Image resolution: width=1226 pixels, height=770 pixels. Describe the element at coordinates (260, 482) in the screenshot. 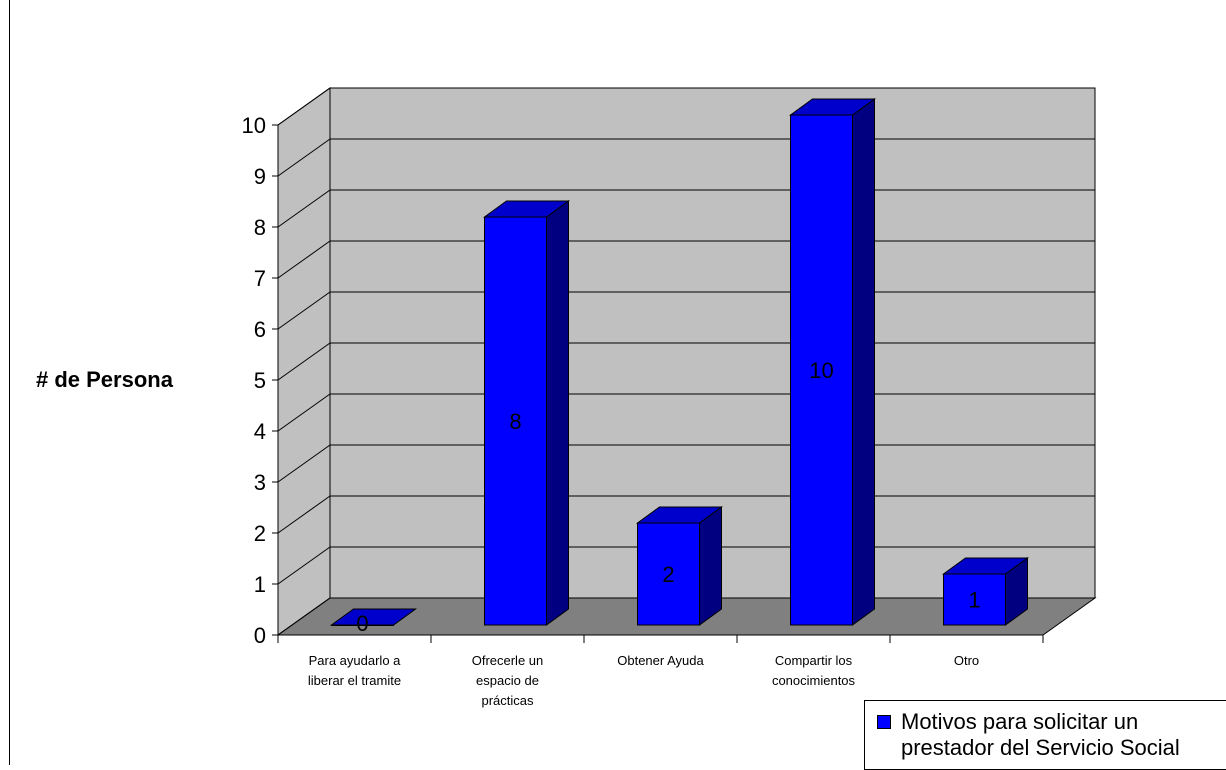

I see `y-tick-label: 3` at that location.